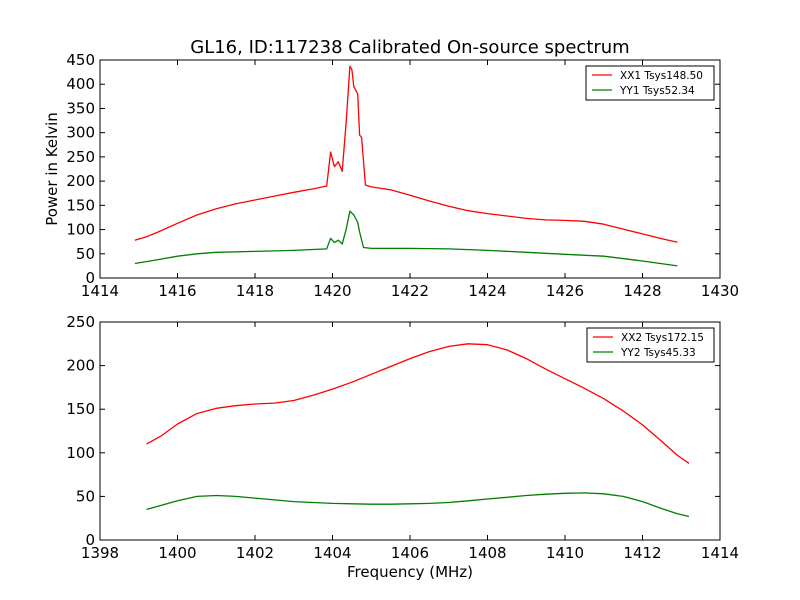 The height and width of the screenshot is (600, 800). Describe the element at coordinates (332, 291) in the screenshot. I see `x-tick-label: 1420` at that location.